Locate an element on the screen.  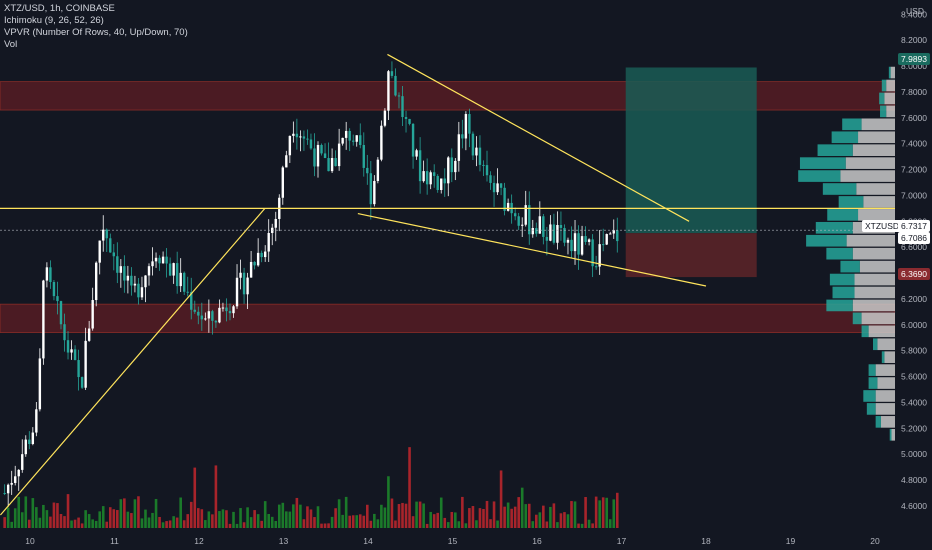
entry-price-tag: 6.7086 is located at coordinates (914, 238).